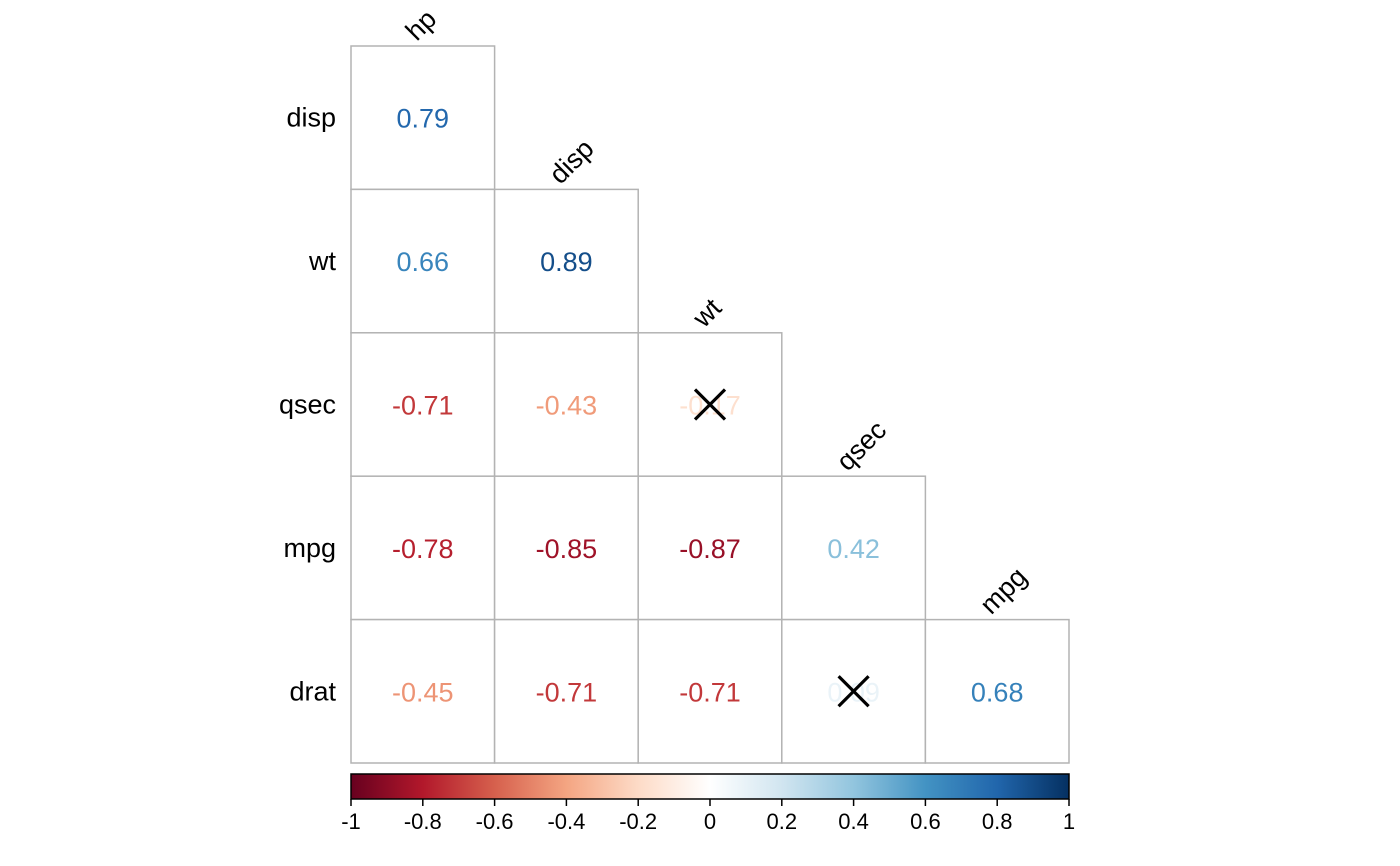 The height and width of the screenshot is (866, 1400). Describe the element at coordinates (311, 118) in the screenshot. I see `row-label-disp: disp` at that location.